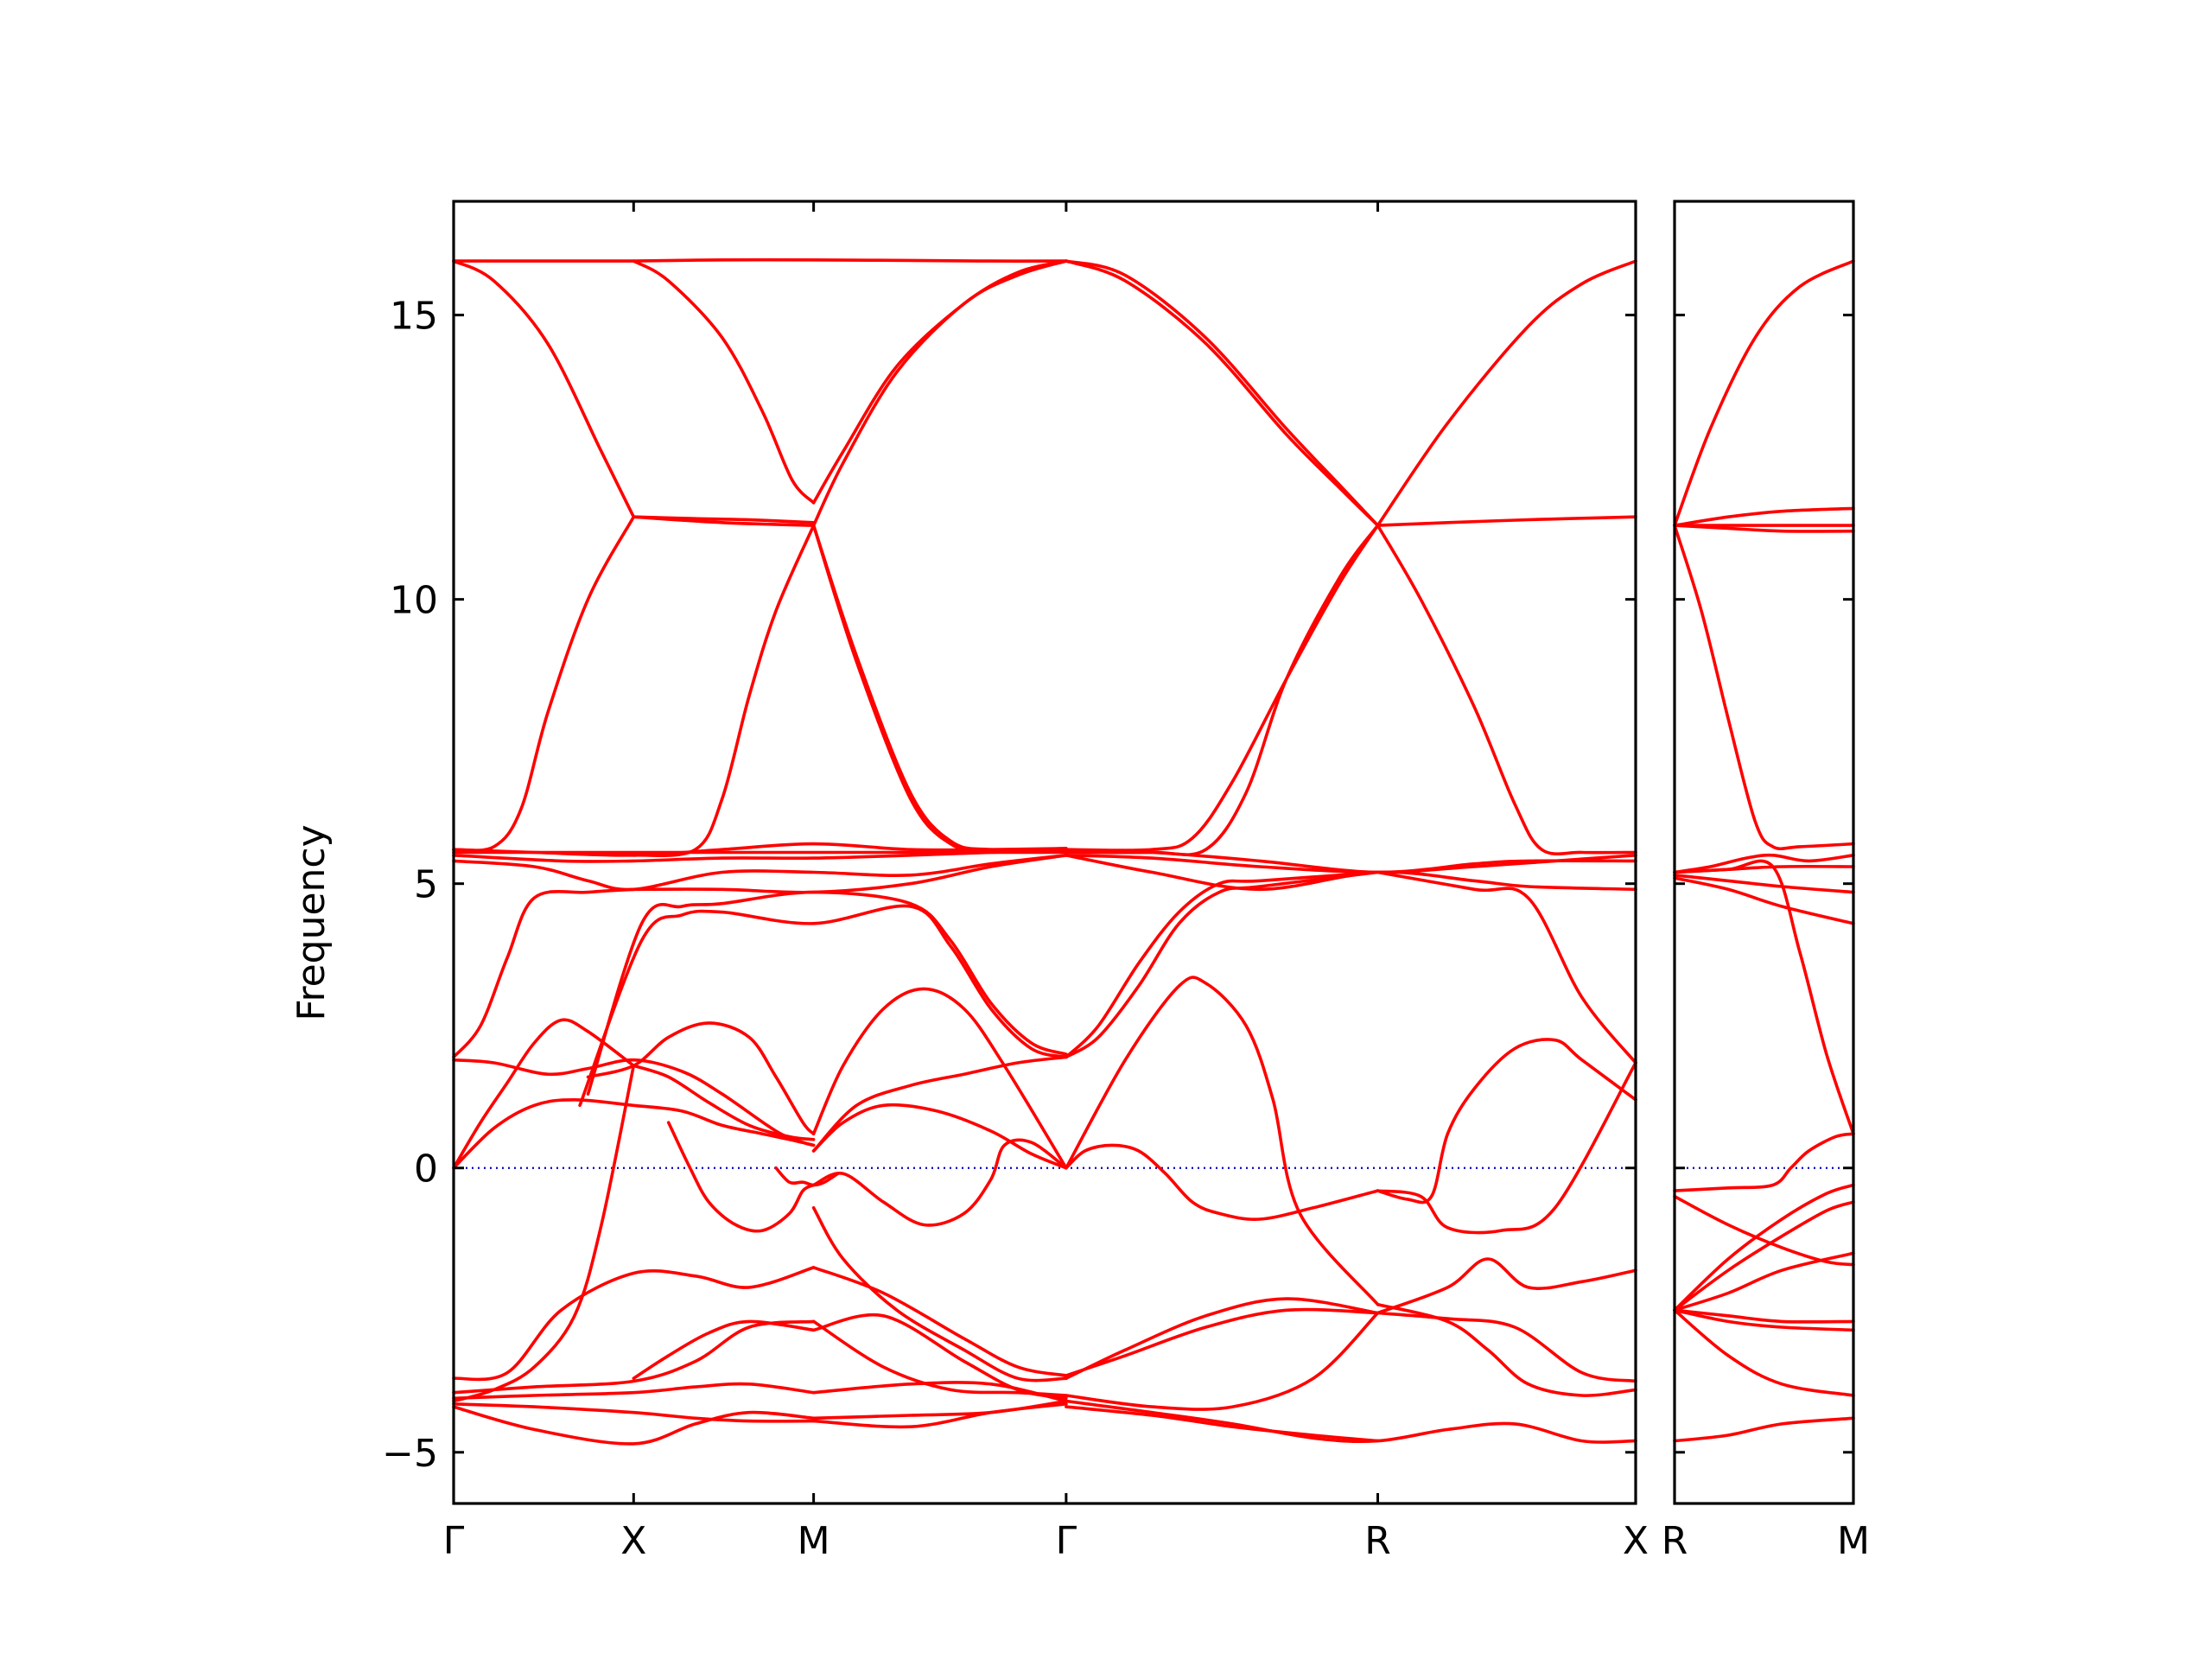 The image size is (2212, 1659). I want to click on y-tick-label: −5, so click(410, 1454).